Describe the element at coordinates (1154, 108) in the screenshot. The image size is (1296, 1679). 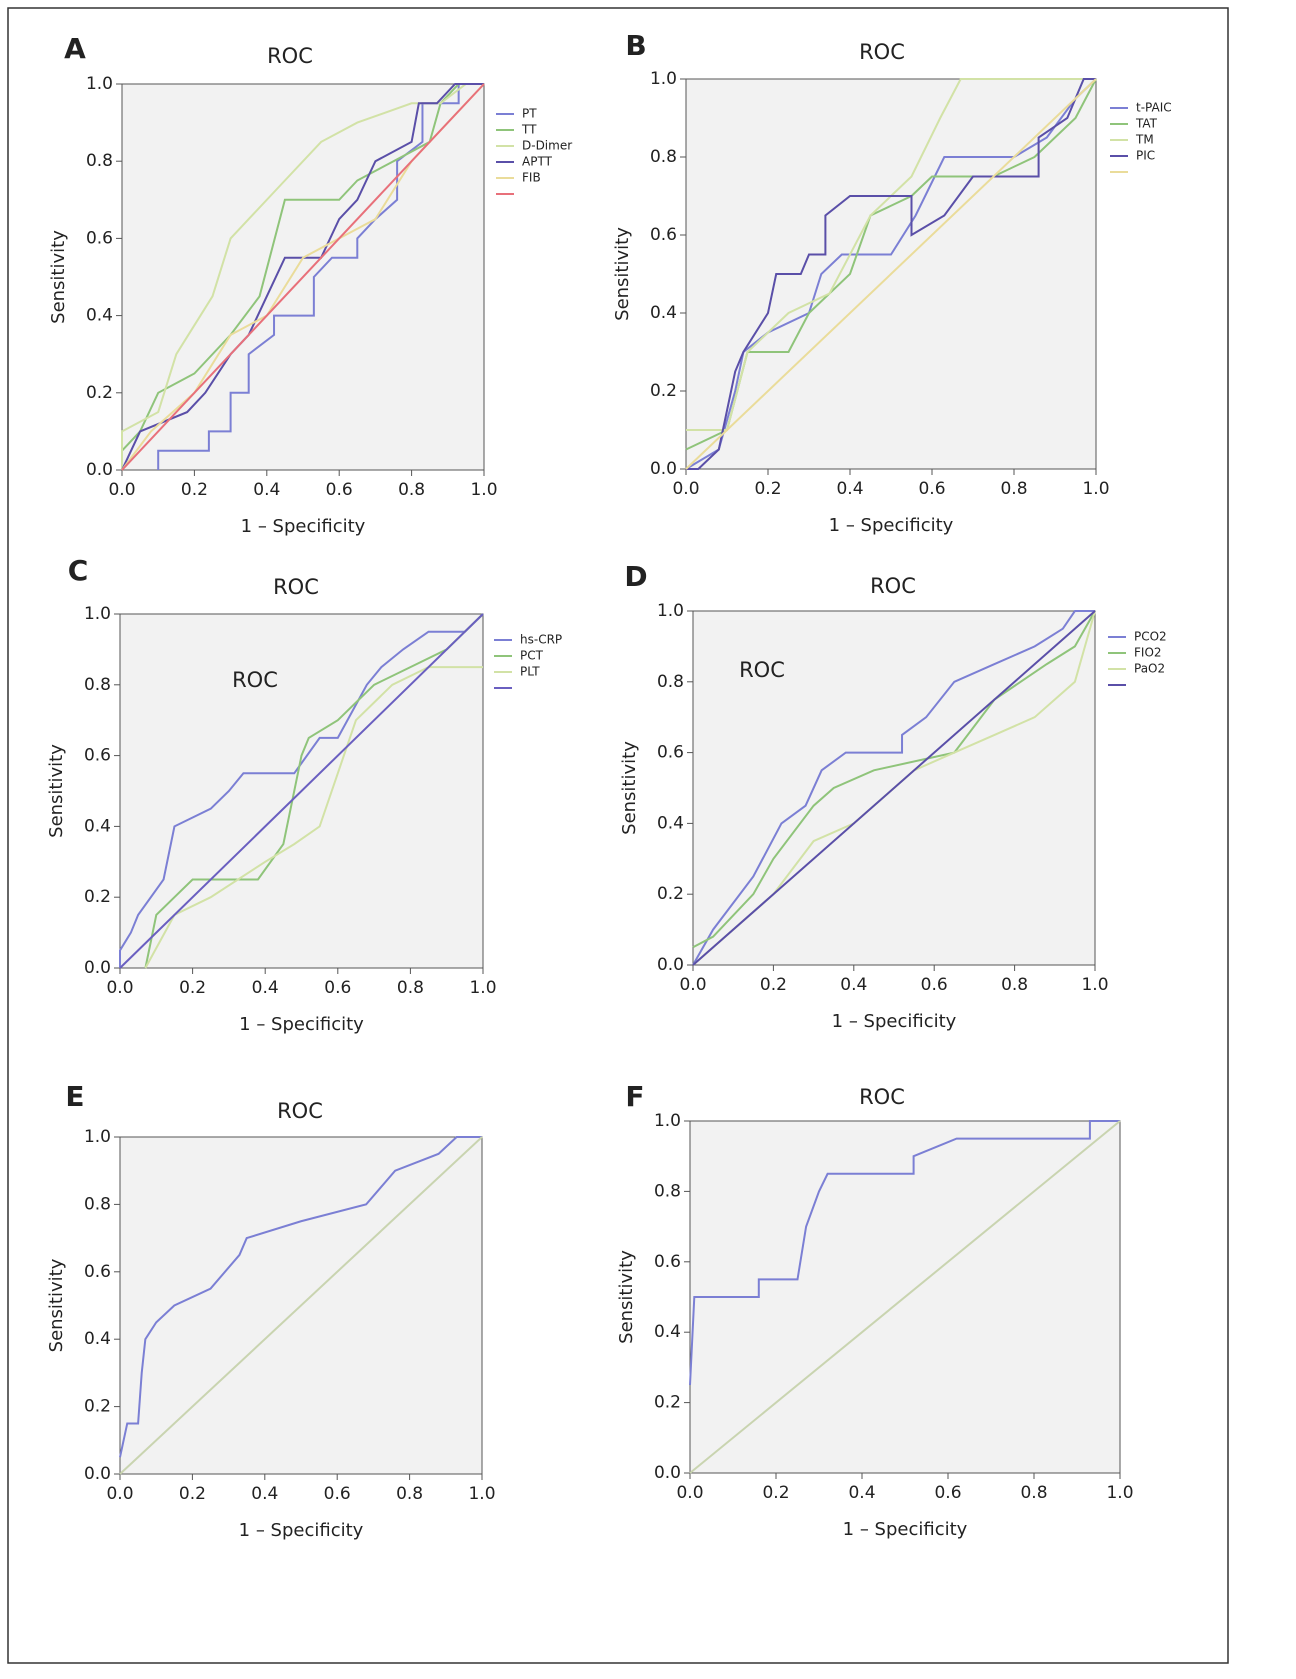
I see `legend-label: t-PAIC` at that location.